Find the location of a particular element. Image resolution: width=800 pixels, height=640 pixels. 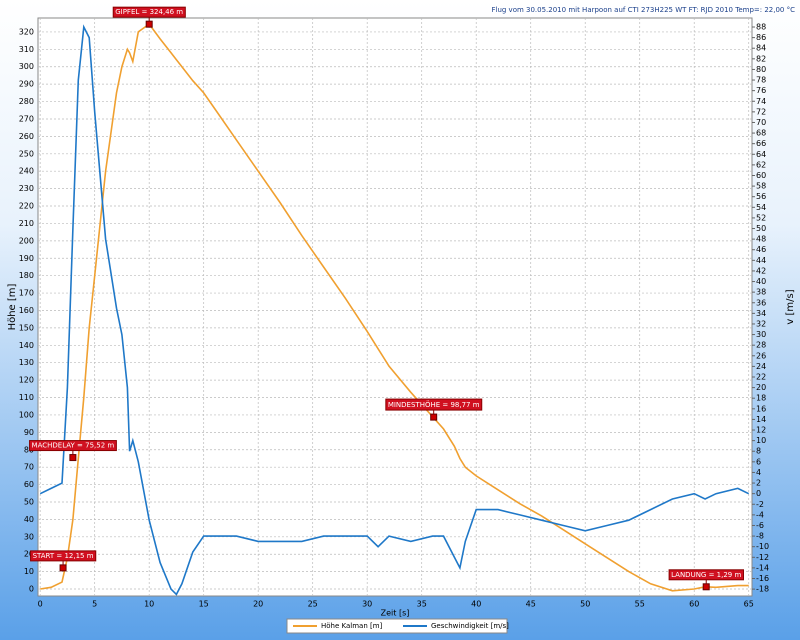

y-tick-label: 310 is located at coordinates (26, 49).